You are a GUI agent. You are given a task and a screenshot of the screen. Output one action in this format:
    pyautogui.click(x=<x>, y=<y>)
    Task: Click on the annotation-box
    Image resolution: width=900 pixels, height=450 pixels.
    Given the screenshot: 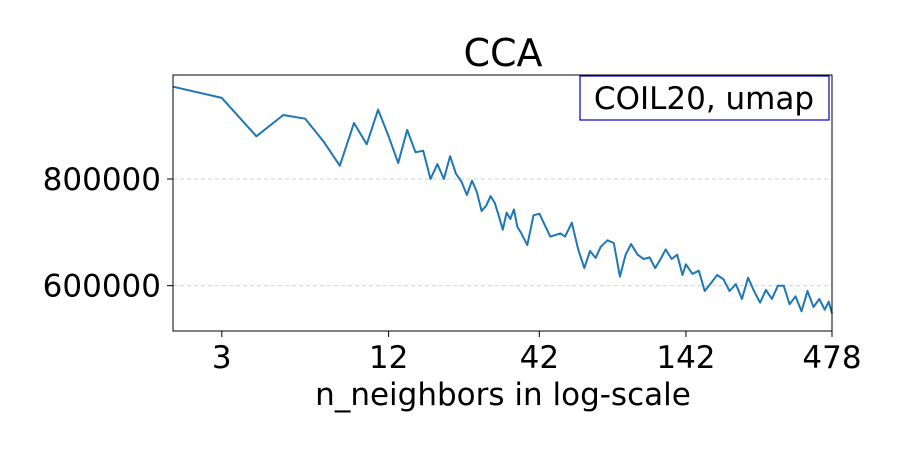 What is the action you would take?
    pyautogui.click(x=704, y=98)
    